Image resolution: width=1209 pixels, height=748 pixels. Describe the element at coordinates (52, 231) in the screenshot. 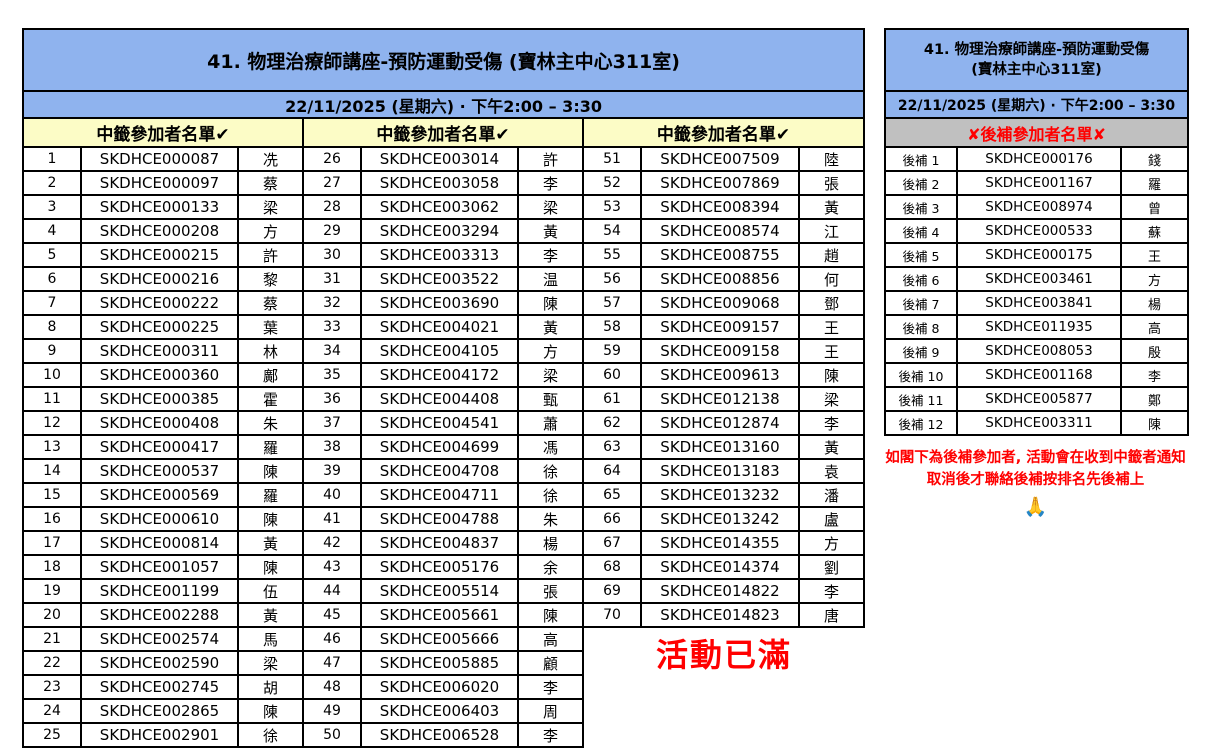

I see `winner-number: 4` at that location.